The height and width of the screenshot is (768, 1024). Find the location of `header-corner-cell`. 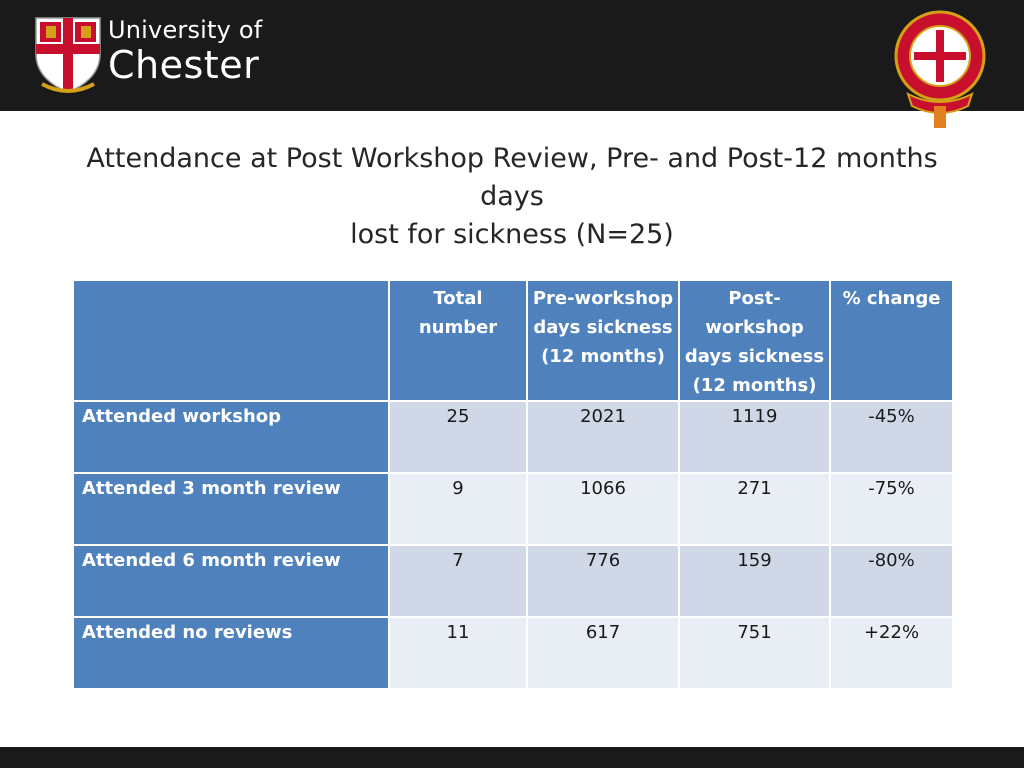

header-corner-cell is located at coordinates (231, 340).